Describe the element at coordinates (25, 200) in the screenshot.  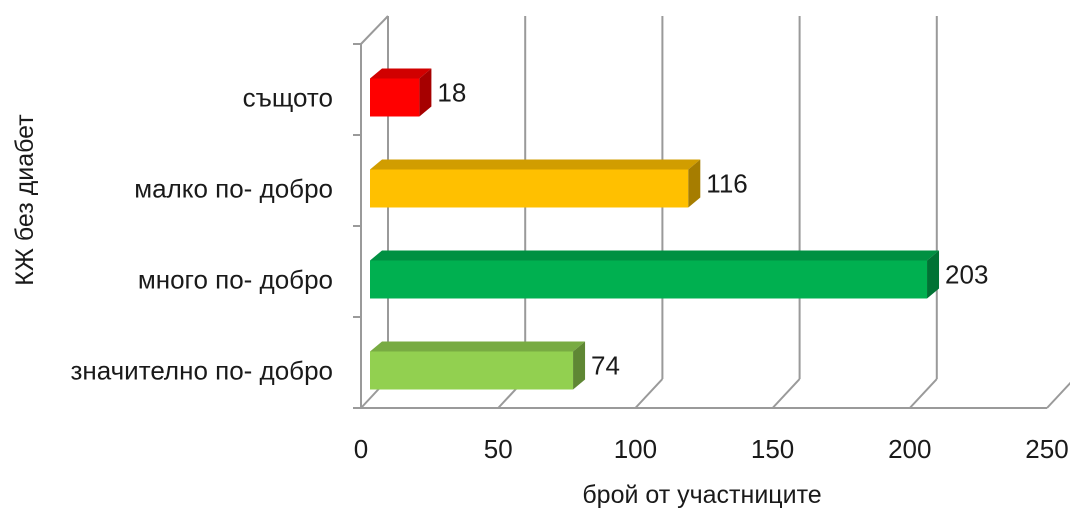
I see `y-axis-title: КЖ без диабет` at that location.